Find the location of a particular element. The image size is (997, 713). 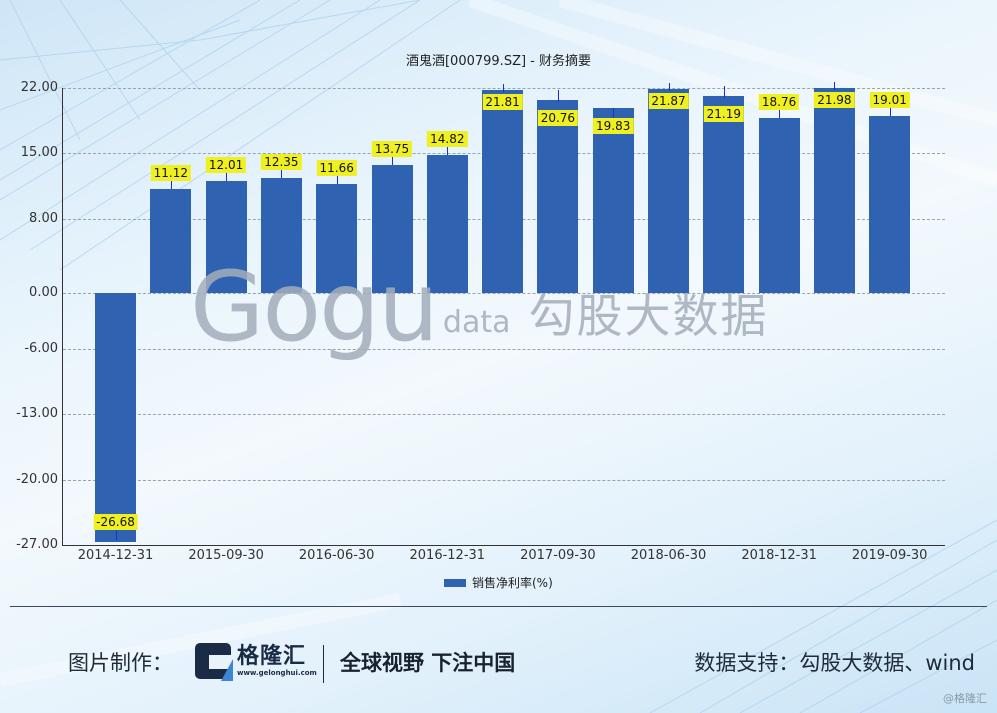

value-label: 12.35 is located at coordinates (281, 162).